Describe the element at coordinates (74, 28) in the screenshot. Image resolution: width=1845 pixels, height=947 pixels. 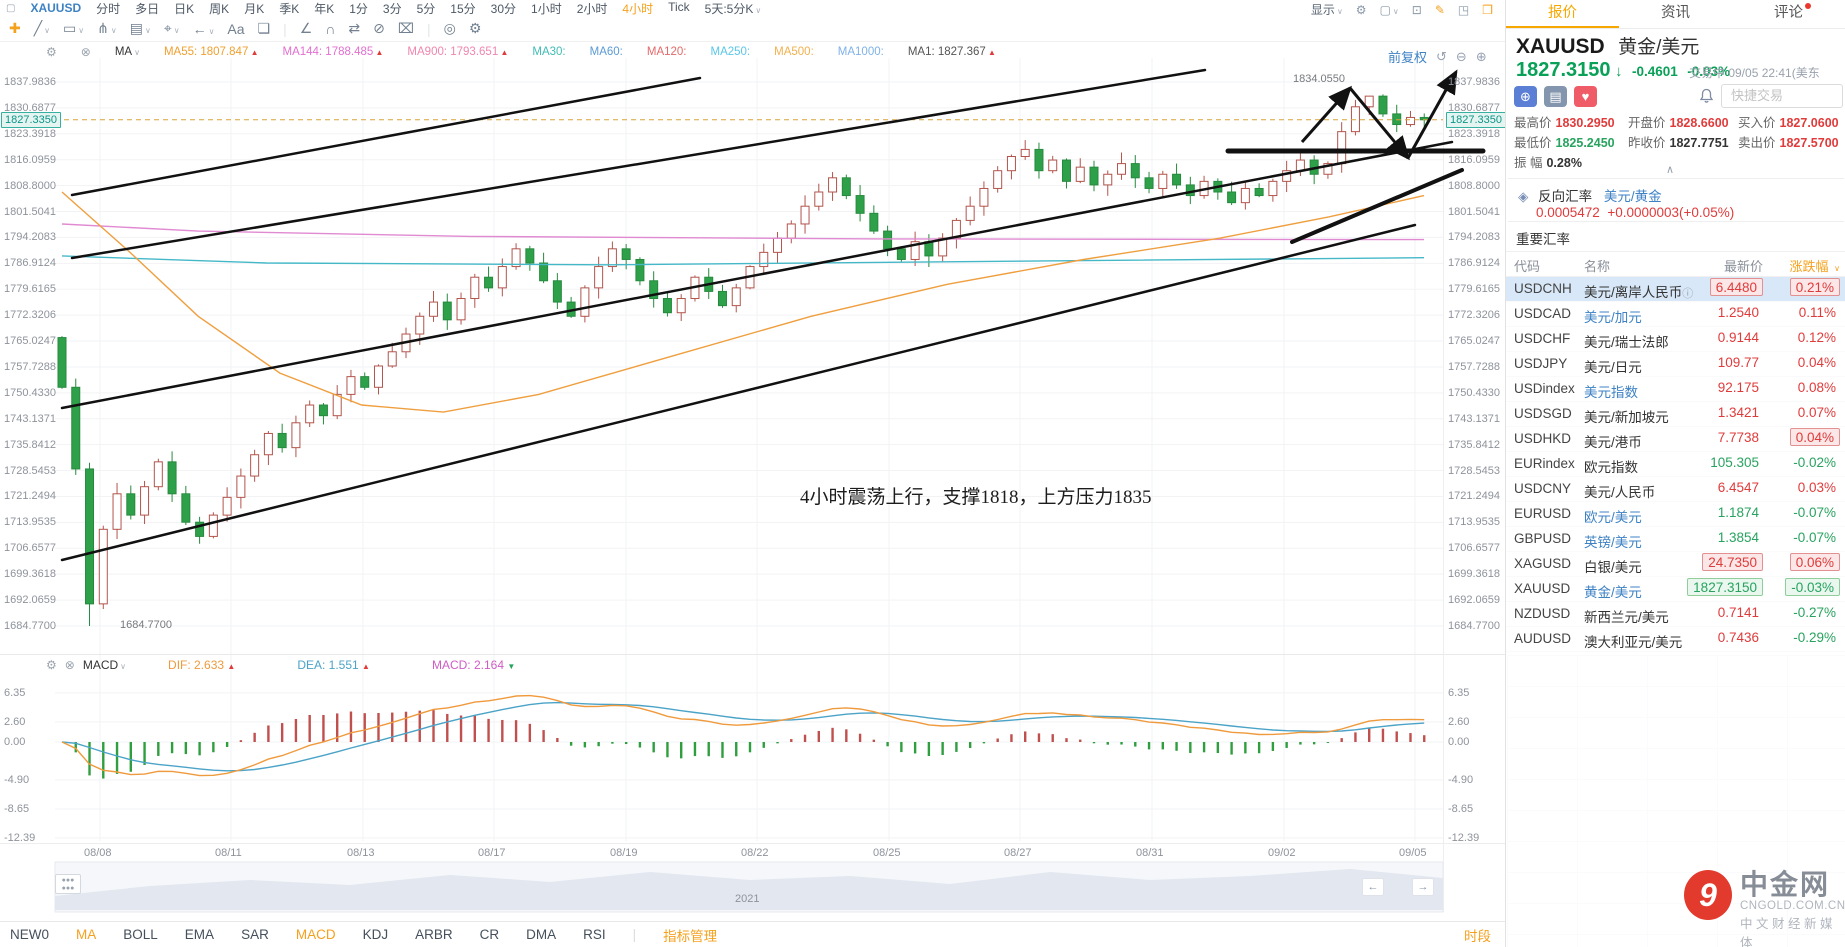
I see `rectangle-tool: ▭ ∨` at that location.